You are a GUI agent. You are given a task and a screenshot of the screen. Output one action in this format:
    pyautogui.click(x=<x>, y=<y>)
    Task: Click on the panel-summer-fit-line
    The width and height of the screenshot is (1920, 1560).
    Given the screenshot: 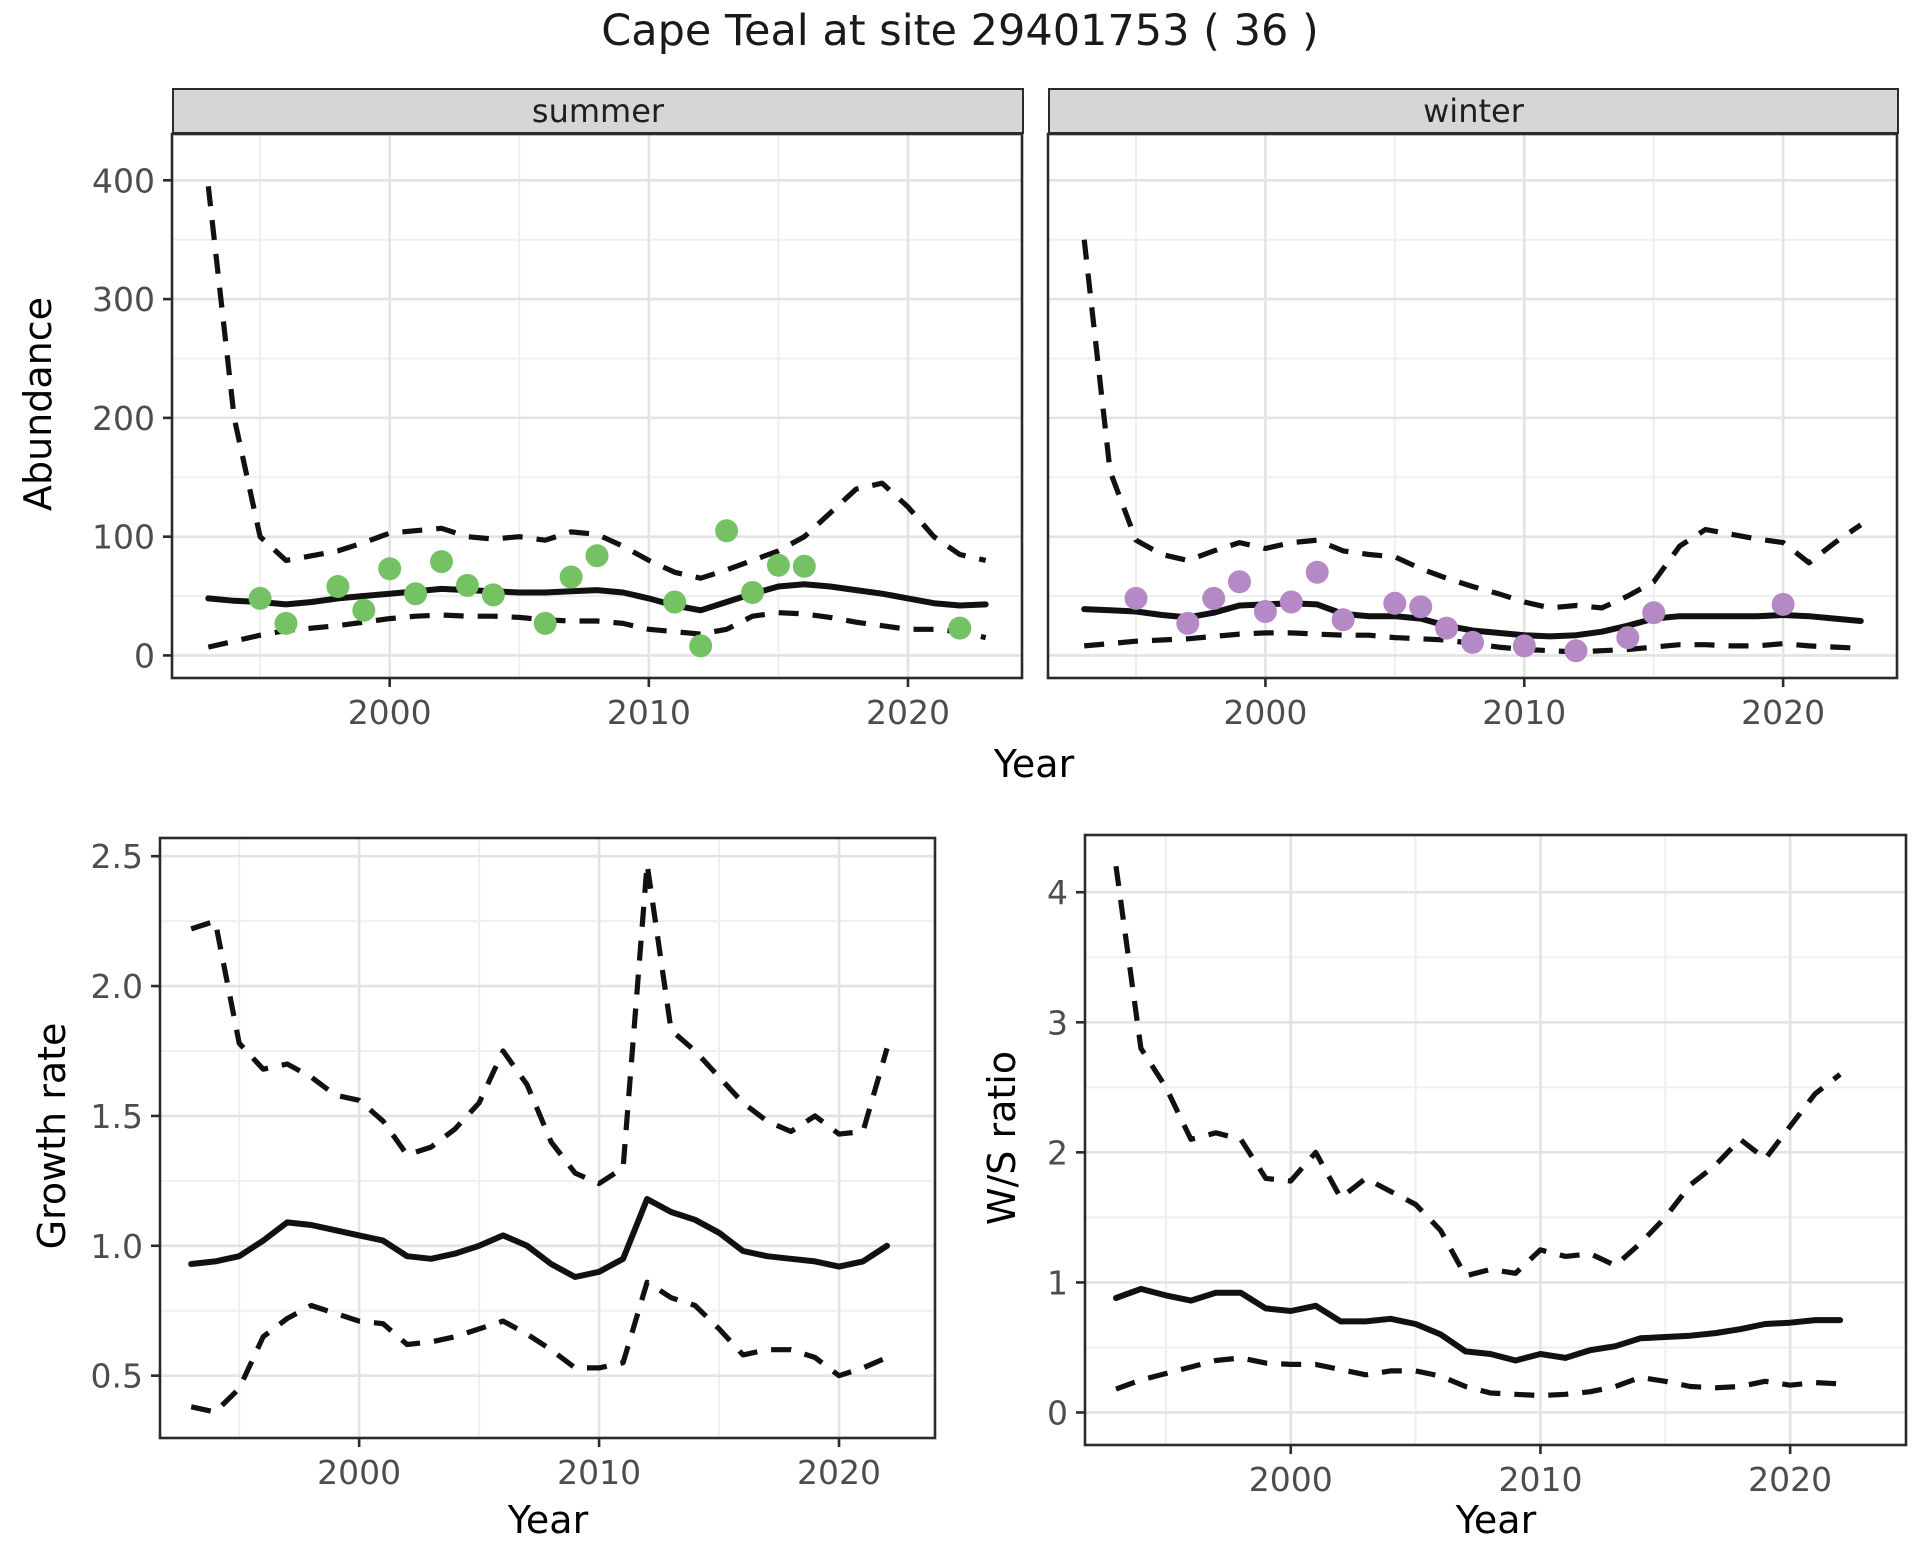 What is the action you would take?
    pyautogui.click(x=597, y=597)
    